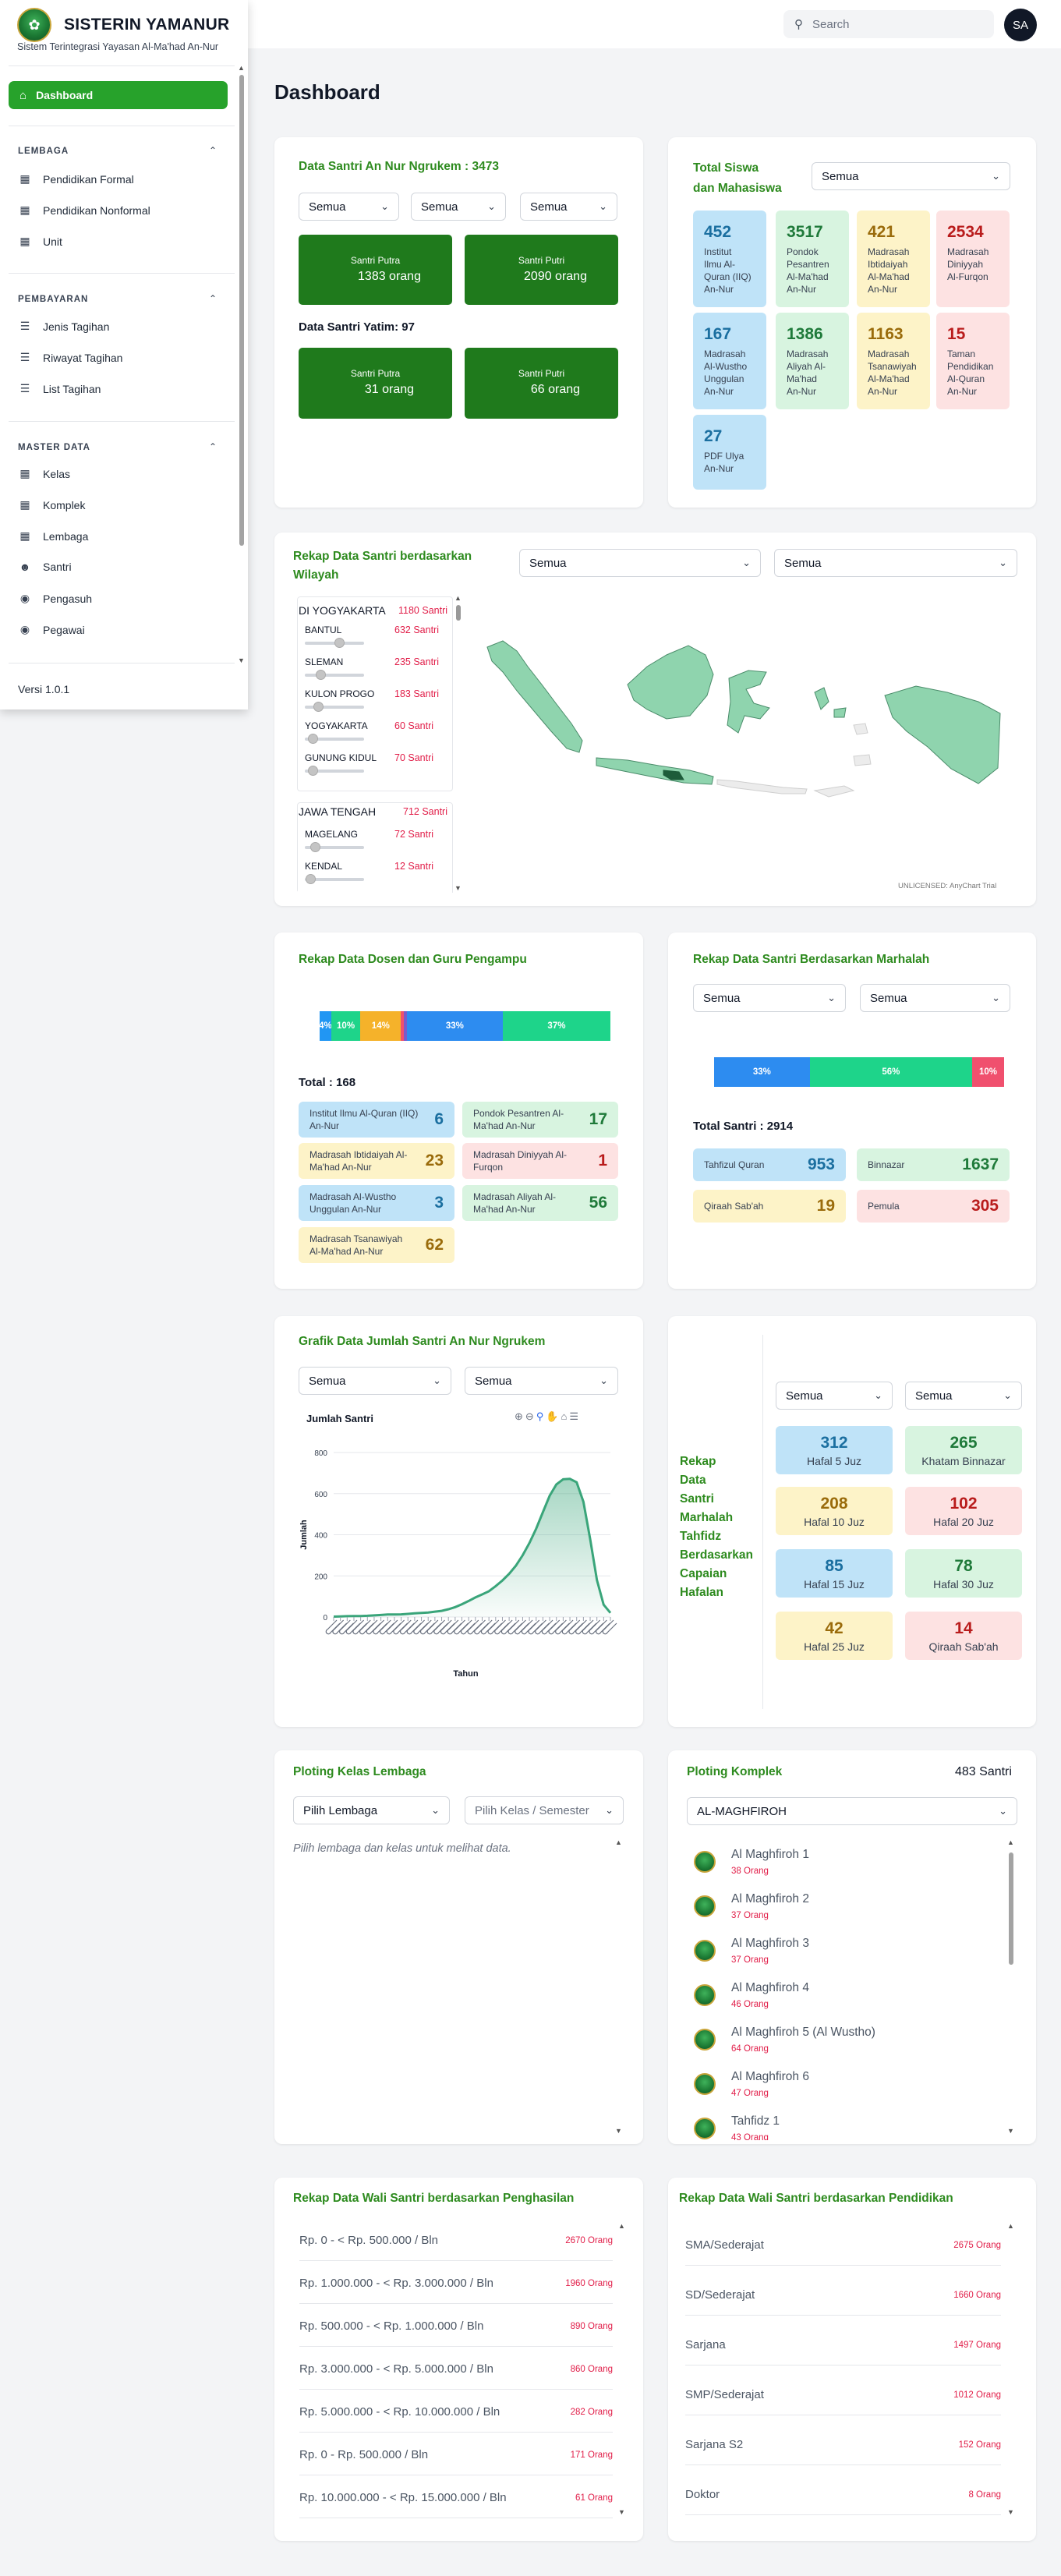 Image resolution: width=1061 pixels, height=2576 pixels. What do you see at coordinates (376, 1203) in the screenshot?
I see `dosen-tile: Madrasah Al-Wustho Unggulan An-Nur 3` at bounding box center [376, 1203].